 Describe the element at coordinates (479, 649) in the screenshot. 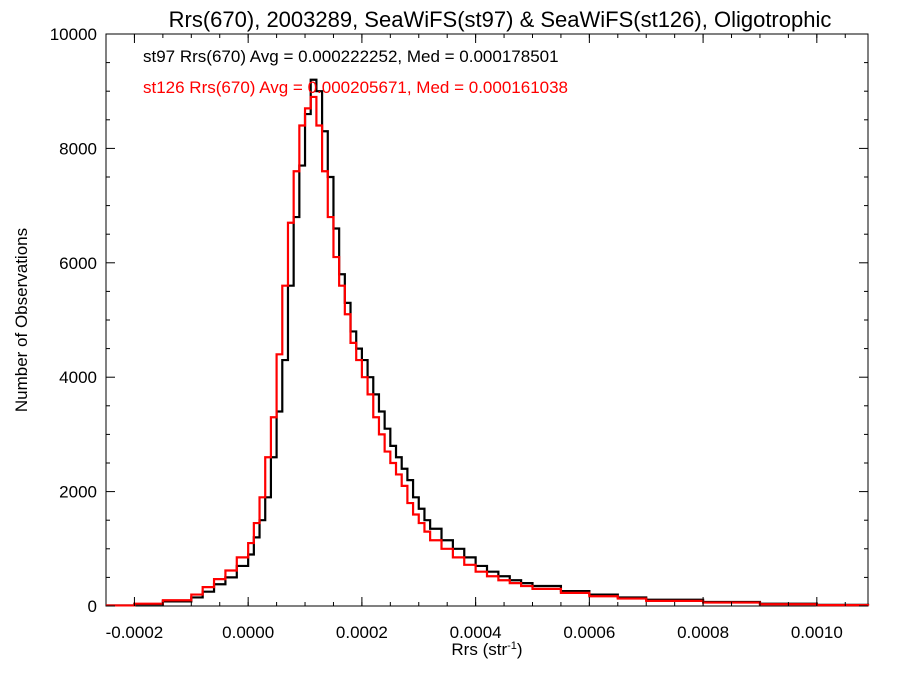

I see `x-axis-label-main: Rrs (str` at that location.